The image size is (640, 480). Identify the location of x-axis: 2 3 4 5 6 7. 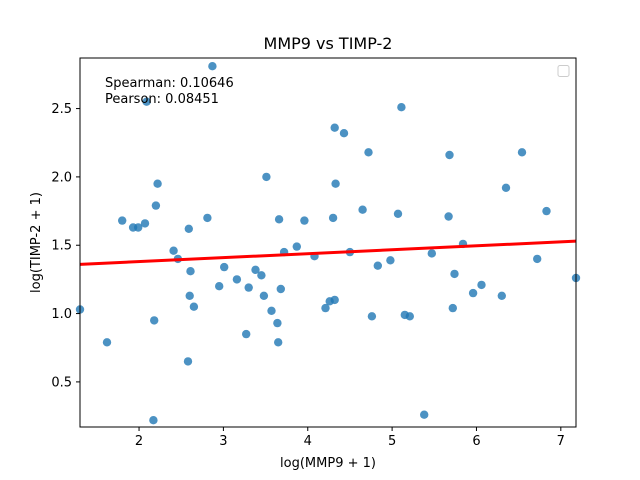
(350, 438).